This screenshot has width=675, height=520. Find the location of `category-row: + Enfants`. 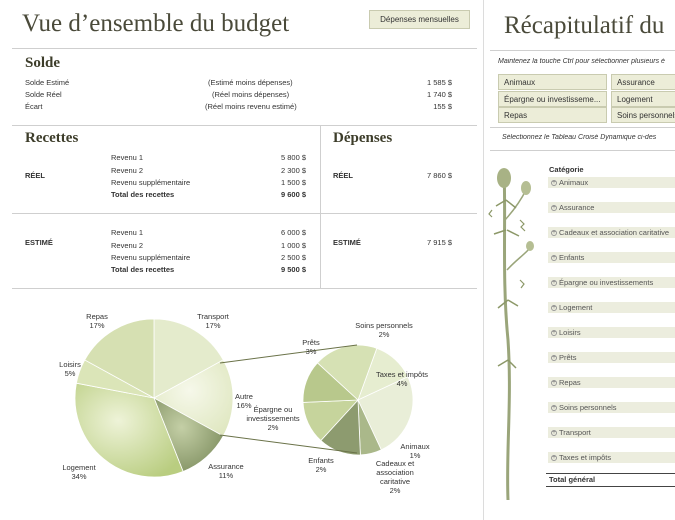

category-row: + Enfants is located at coordinates (611, 257).